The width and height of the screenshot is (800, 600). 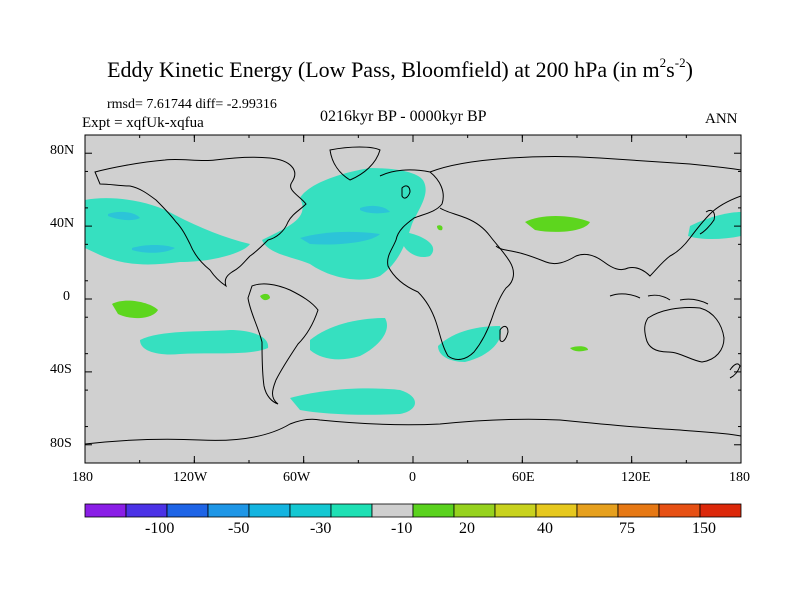 I want to click on coast-antarctica, so click(x=413, y=431).